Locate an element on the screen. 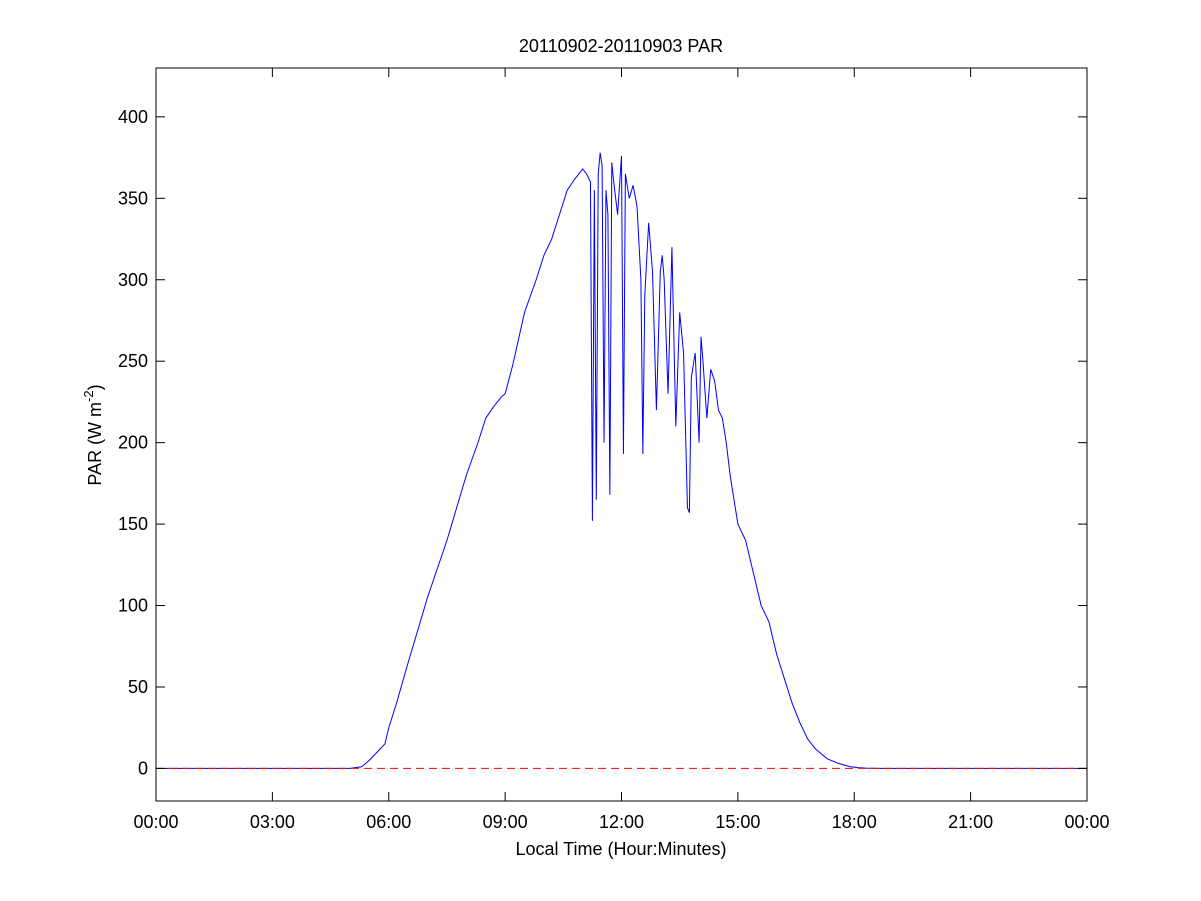  y-tick-label: 400 is located at coordinates (133, 117).